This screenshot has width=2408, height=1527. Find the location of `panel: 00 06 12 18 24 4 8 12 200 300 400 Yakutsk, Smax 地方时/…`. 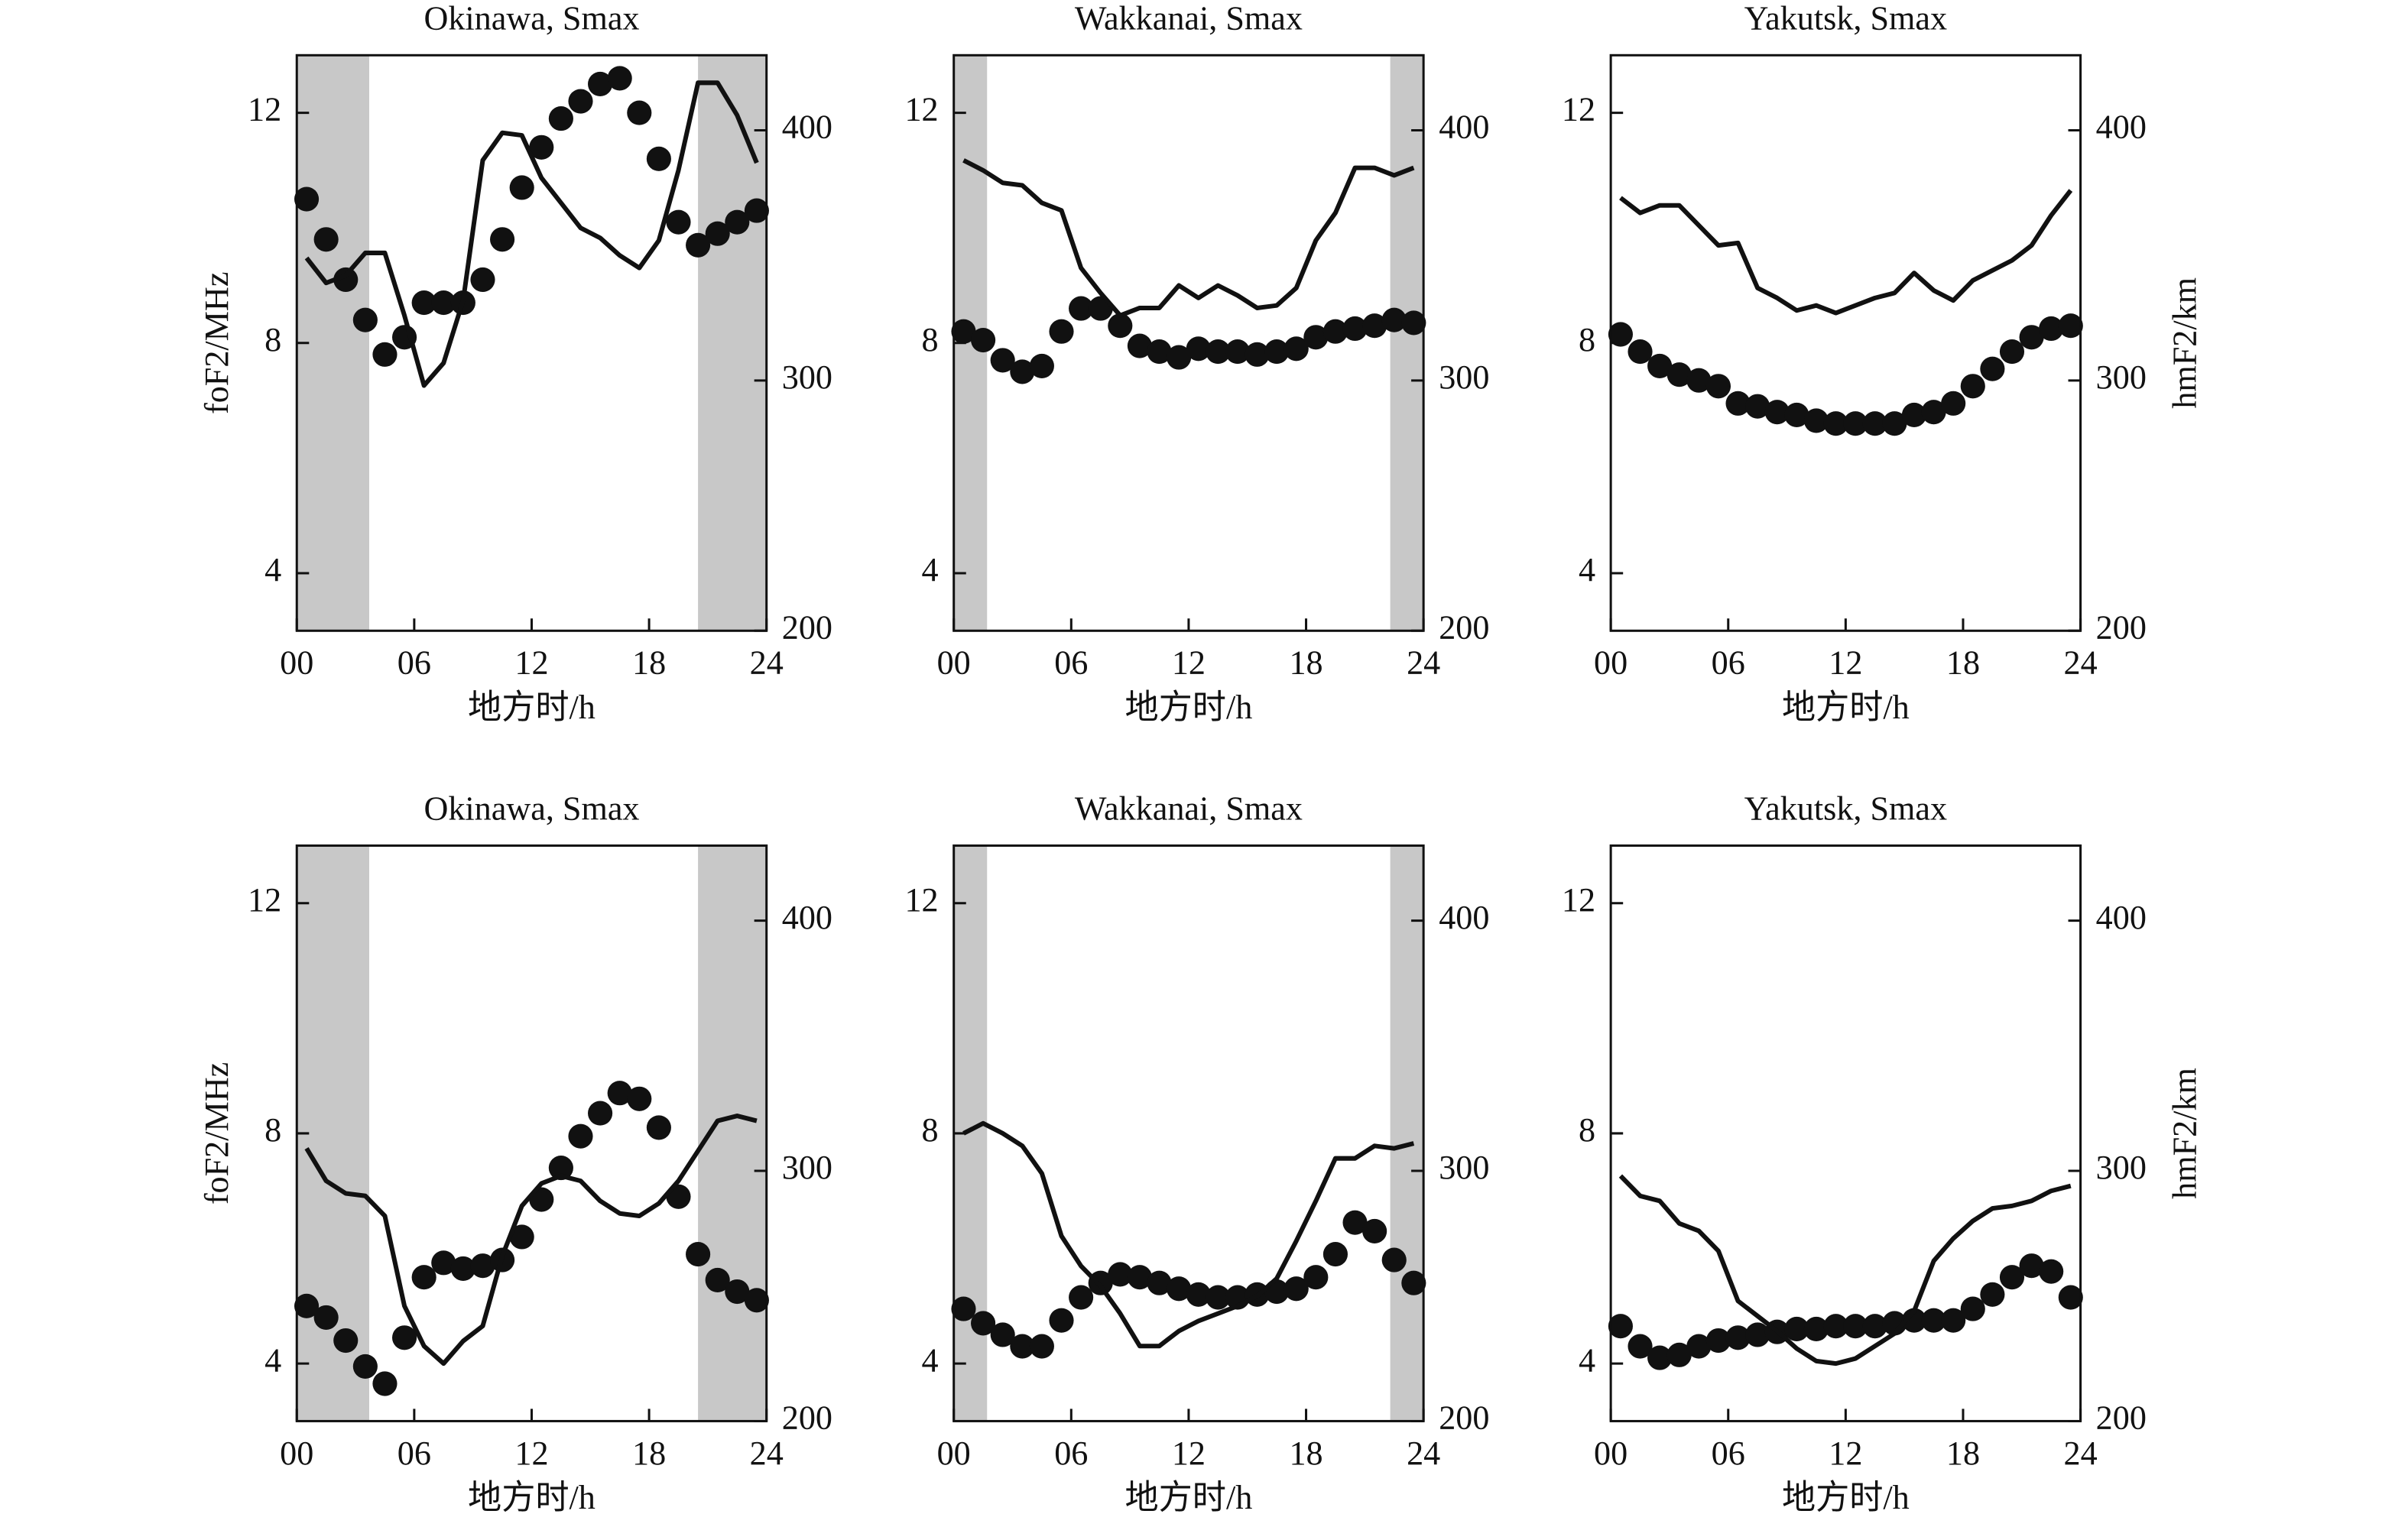

panel: 00 06 12 18 24 4 8 12 200 300 400 Yakutsk, Smax 地方时/… is located at coordinates (1883, 1152).